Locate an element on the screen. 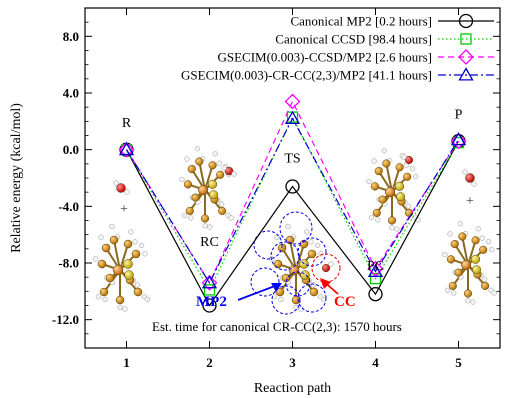 This screenshot has height=398, width=514. x-axis-title: Reaction path is located at coordinates (292, 388).